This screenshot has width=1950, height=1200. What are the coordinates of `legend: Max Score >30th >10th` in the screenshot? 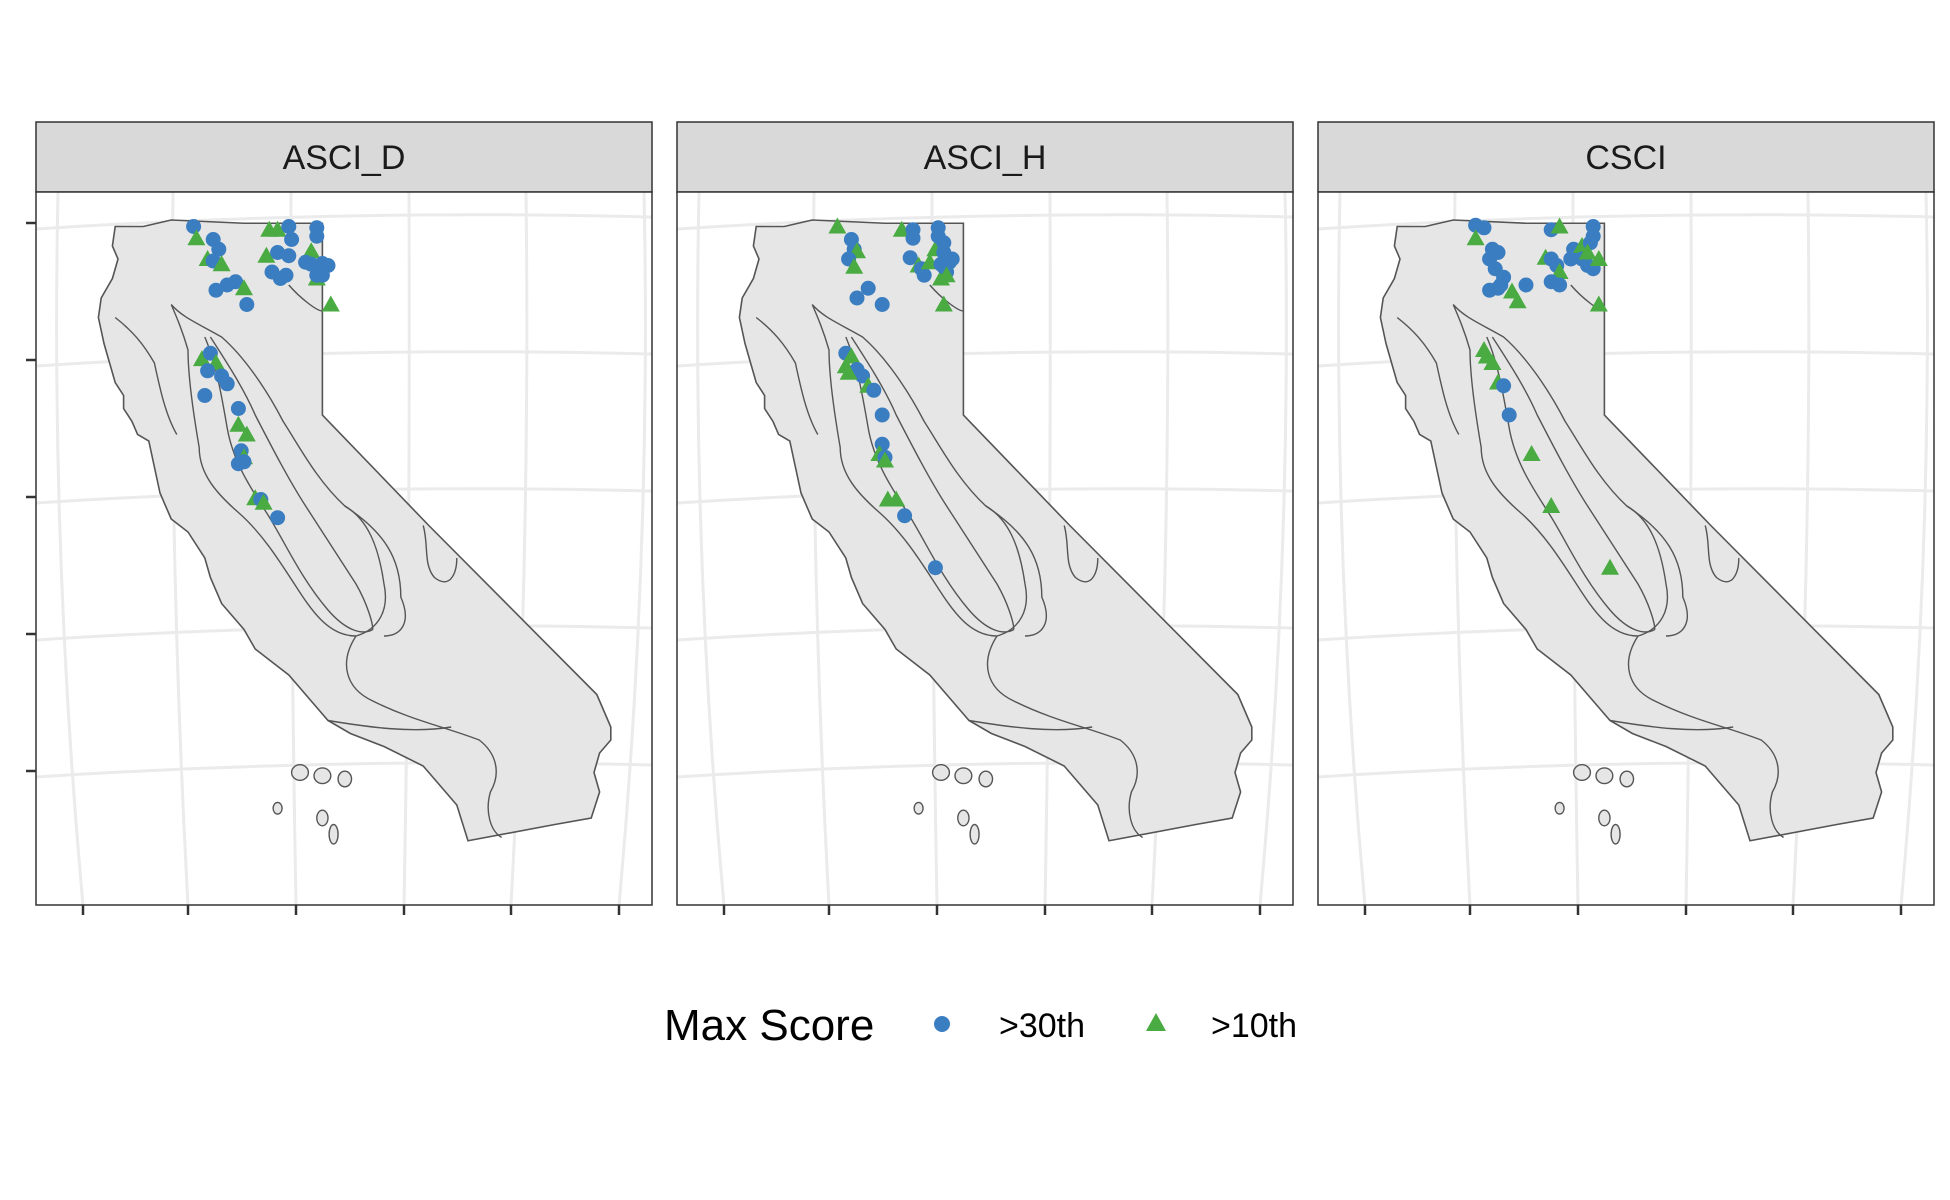 It's located at (980, 1025).